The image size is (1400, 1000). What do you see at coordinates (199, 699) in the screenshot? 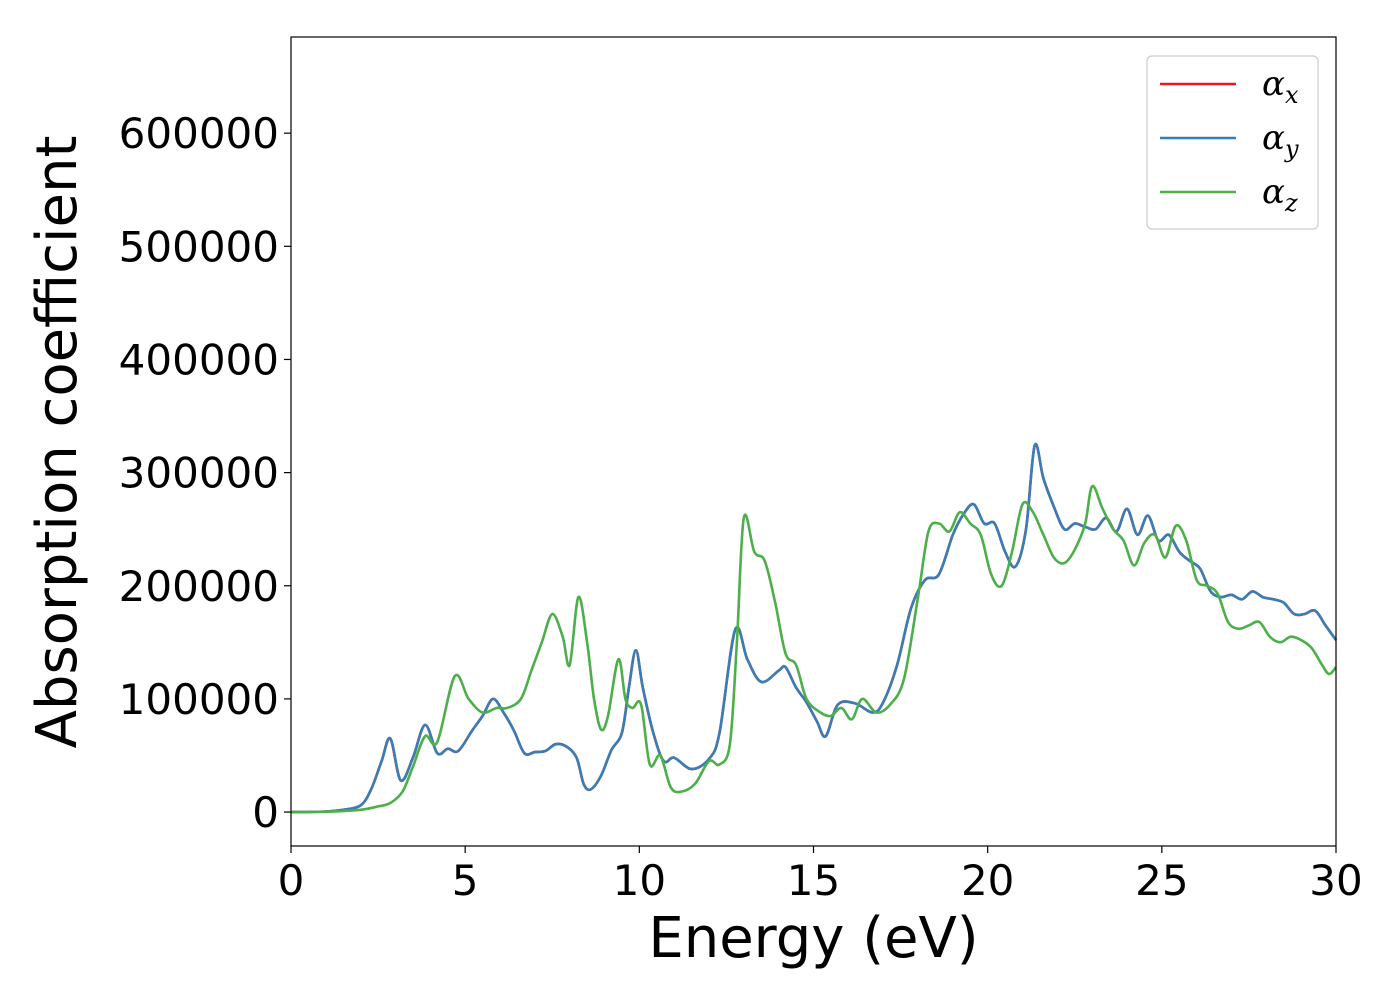
I see `y-tick-label: 100000` at bounding box center [199, 699].